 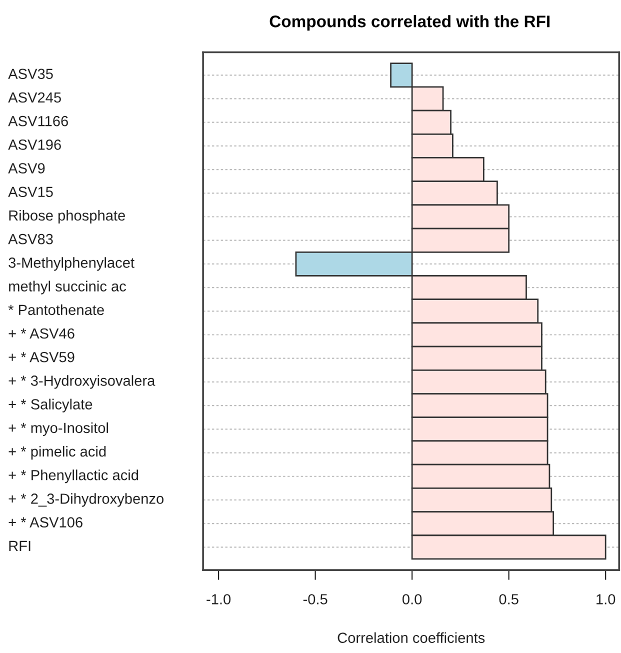 What do you see at coordinates (41, 357) in the screenshot?
I see `y-tick-label: + * ASV59` at bounding box center [41, 357].